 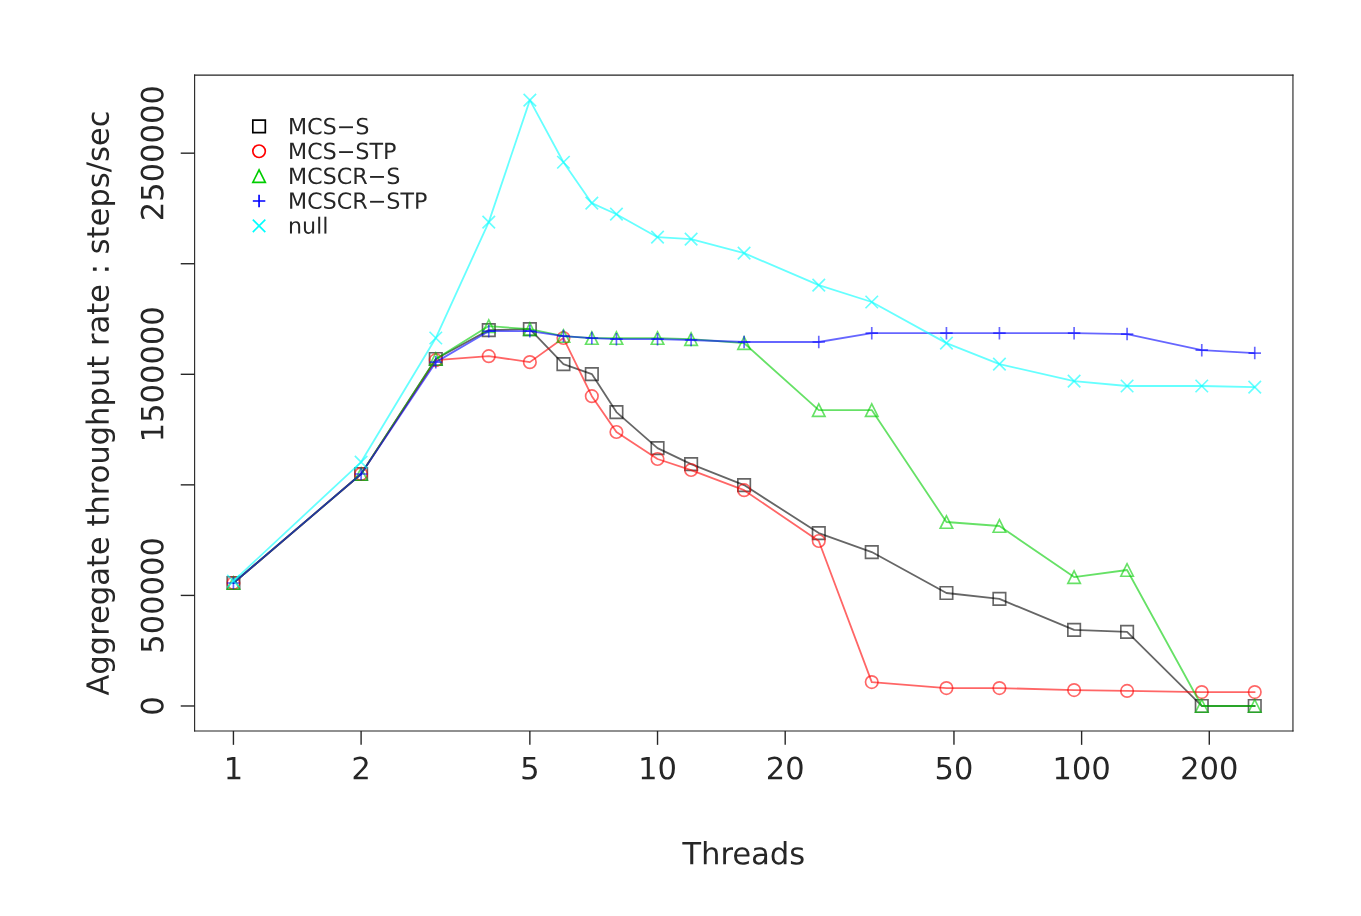 I want to click on x-tick-label: 1, so click(x=234, y=768).